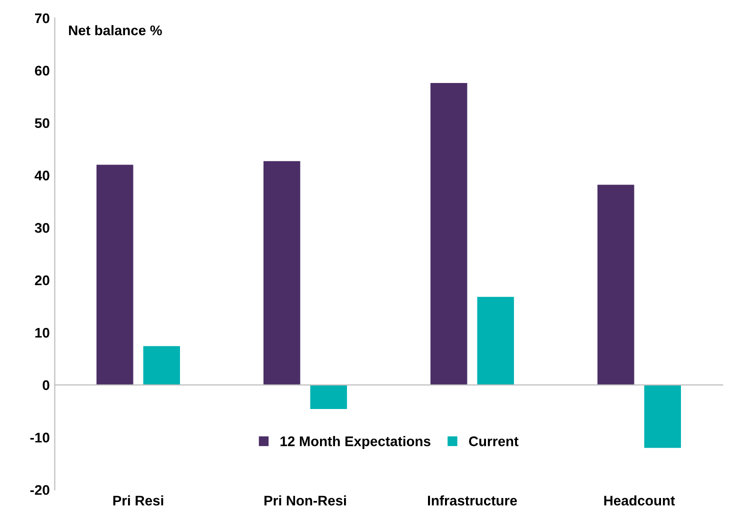  I want to click on y-tick-label: 30, so click(42, 228).